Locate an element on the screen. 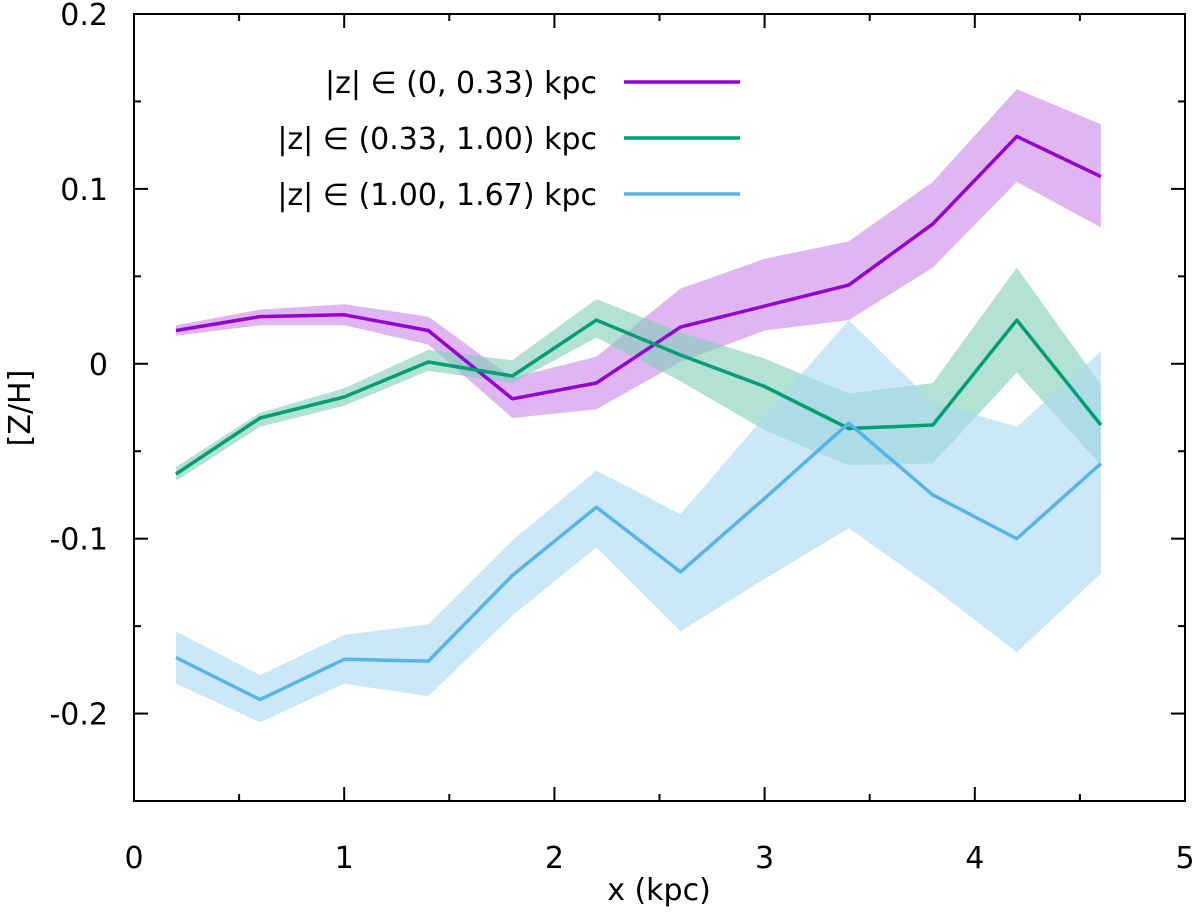 The height and width of the screenshot is (913, 1200). y-tick-label: 0.1 is located at coordinates (84, 190).